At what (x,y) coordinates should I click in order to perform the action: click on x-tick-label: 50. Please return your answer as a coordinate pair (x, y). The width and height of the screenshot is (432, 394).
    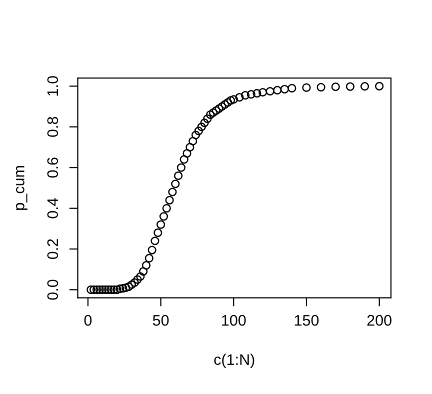
    Looking at the image, I should click on (160, 320).